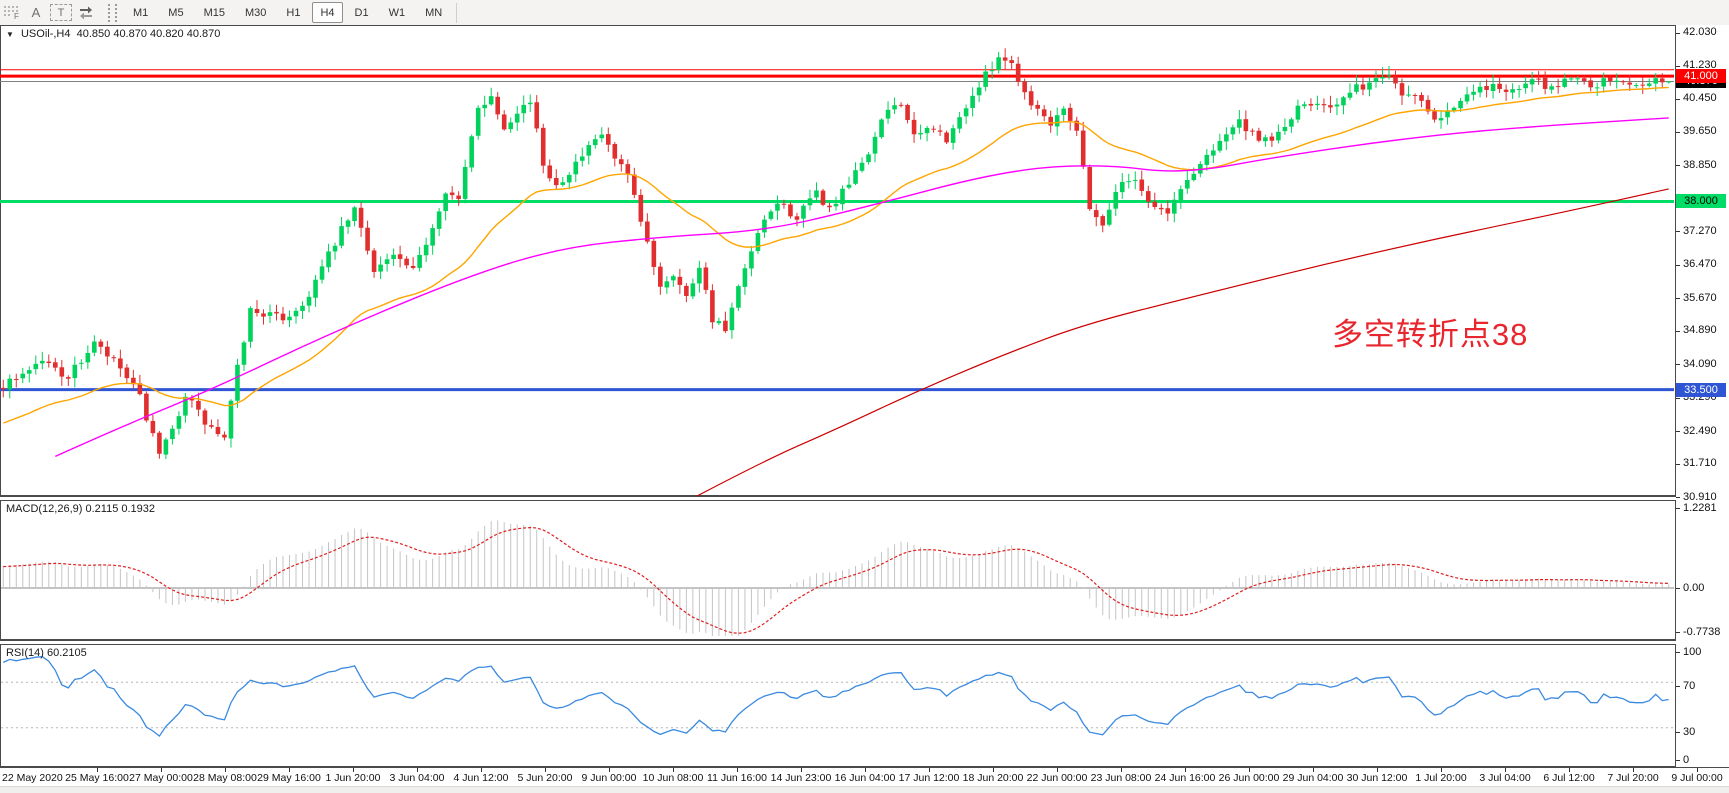 The image size is (1729, 793). I want to click on toolbar-drag-handle, so click(112, 12).